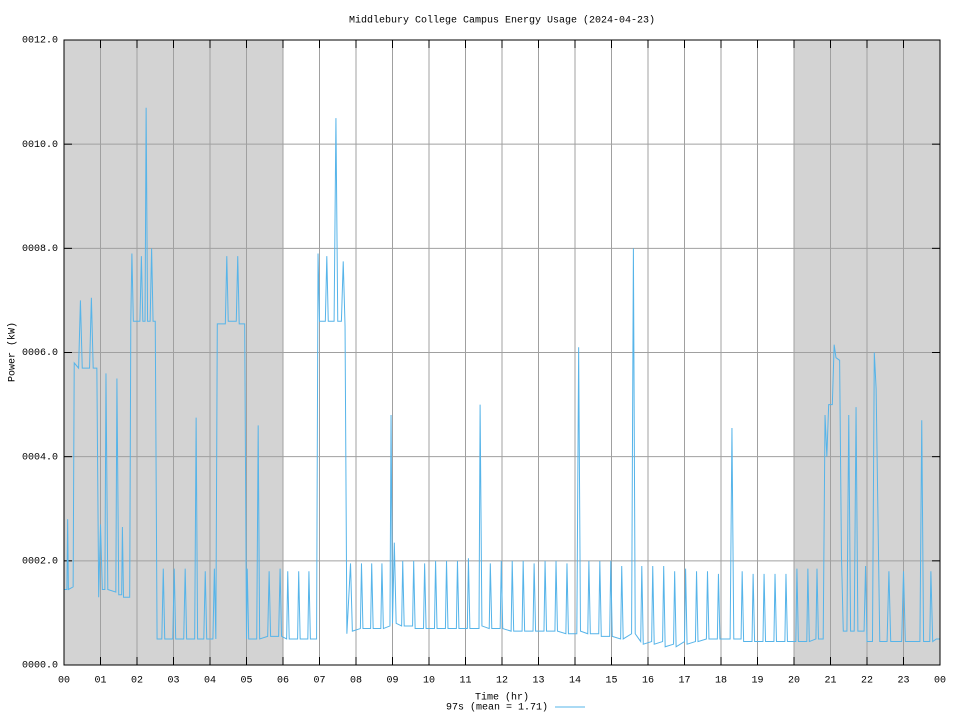  Describe the element at coordinates (13, 352) in the screenshot. I see `y-axis-label: Power (kW)` at that location.